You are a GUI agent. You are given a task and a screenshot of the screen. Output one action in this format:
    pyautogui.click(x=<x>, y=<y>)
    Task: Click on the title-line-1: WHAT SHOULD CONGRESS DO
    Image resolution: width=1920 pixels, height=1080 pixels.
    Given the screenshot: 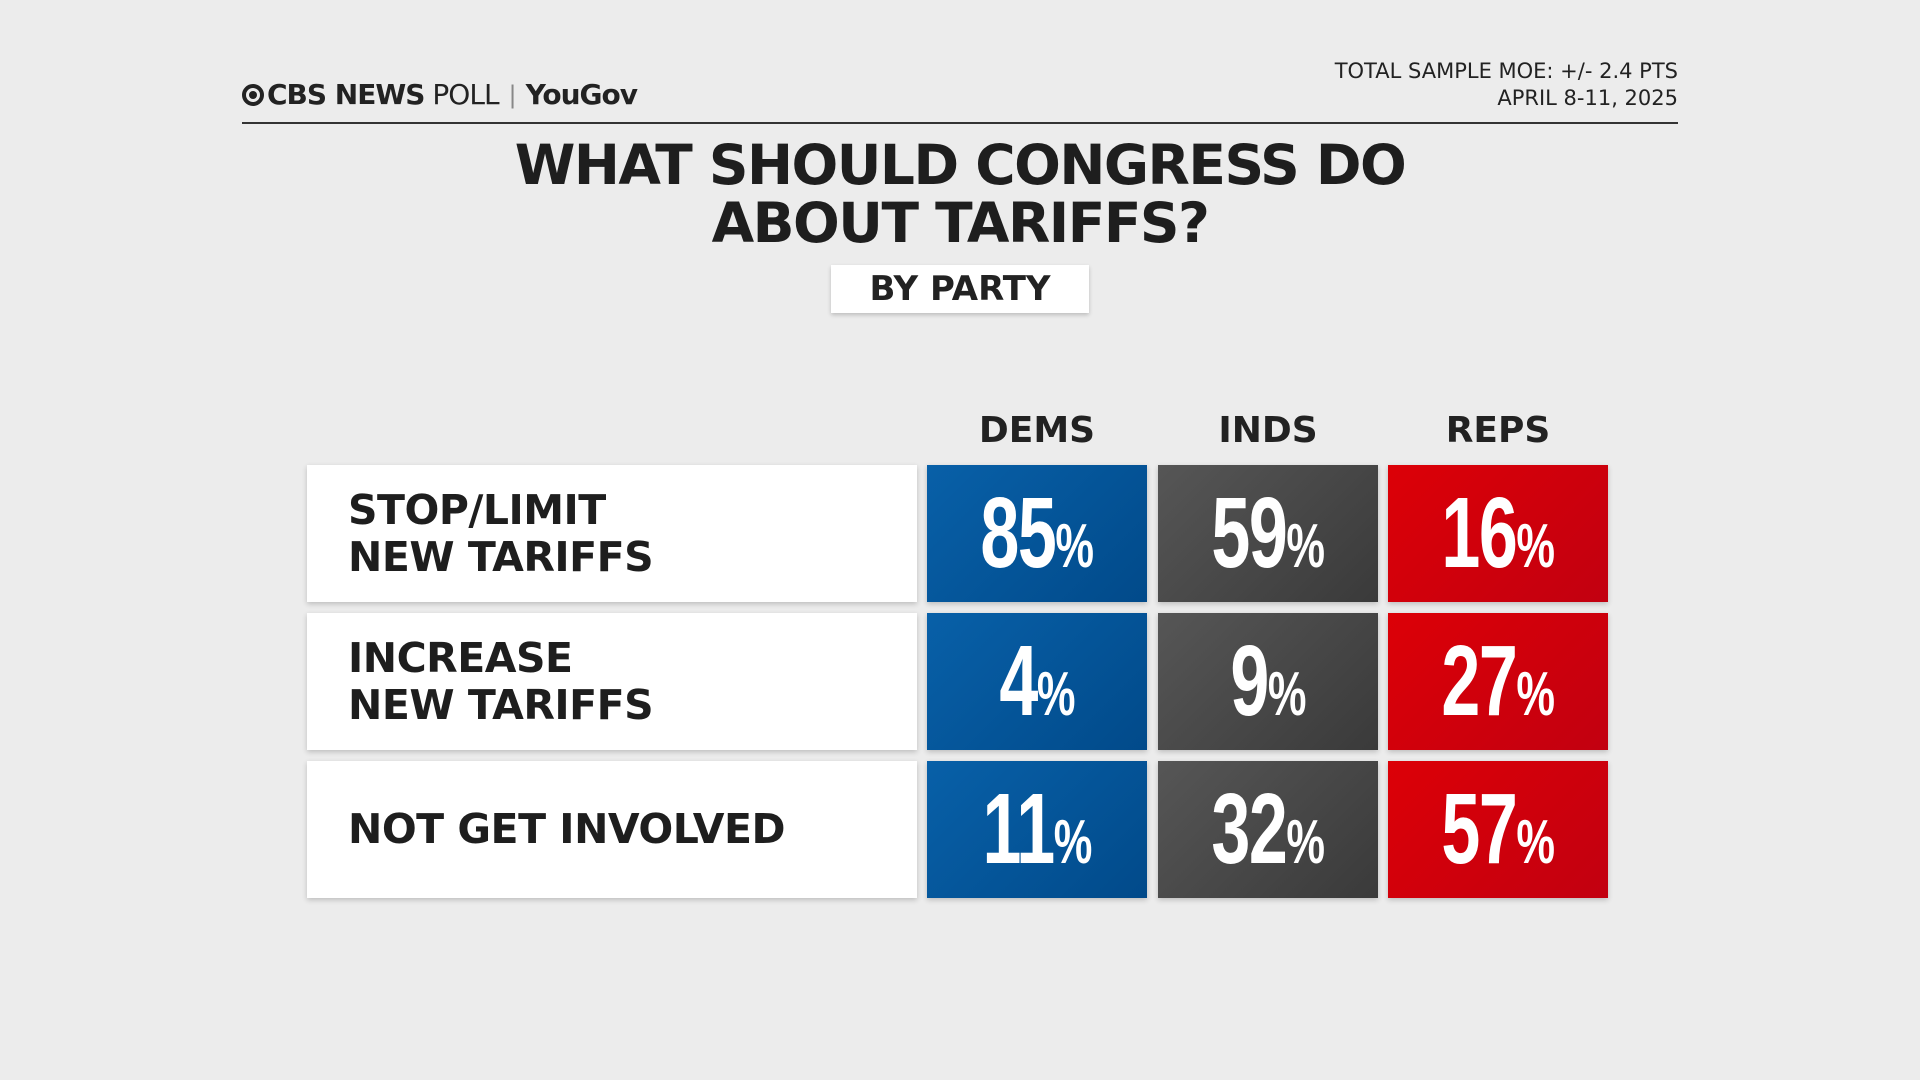 What is the action you would take?
    pyautogui.click(x=960, y=165)
    